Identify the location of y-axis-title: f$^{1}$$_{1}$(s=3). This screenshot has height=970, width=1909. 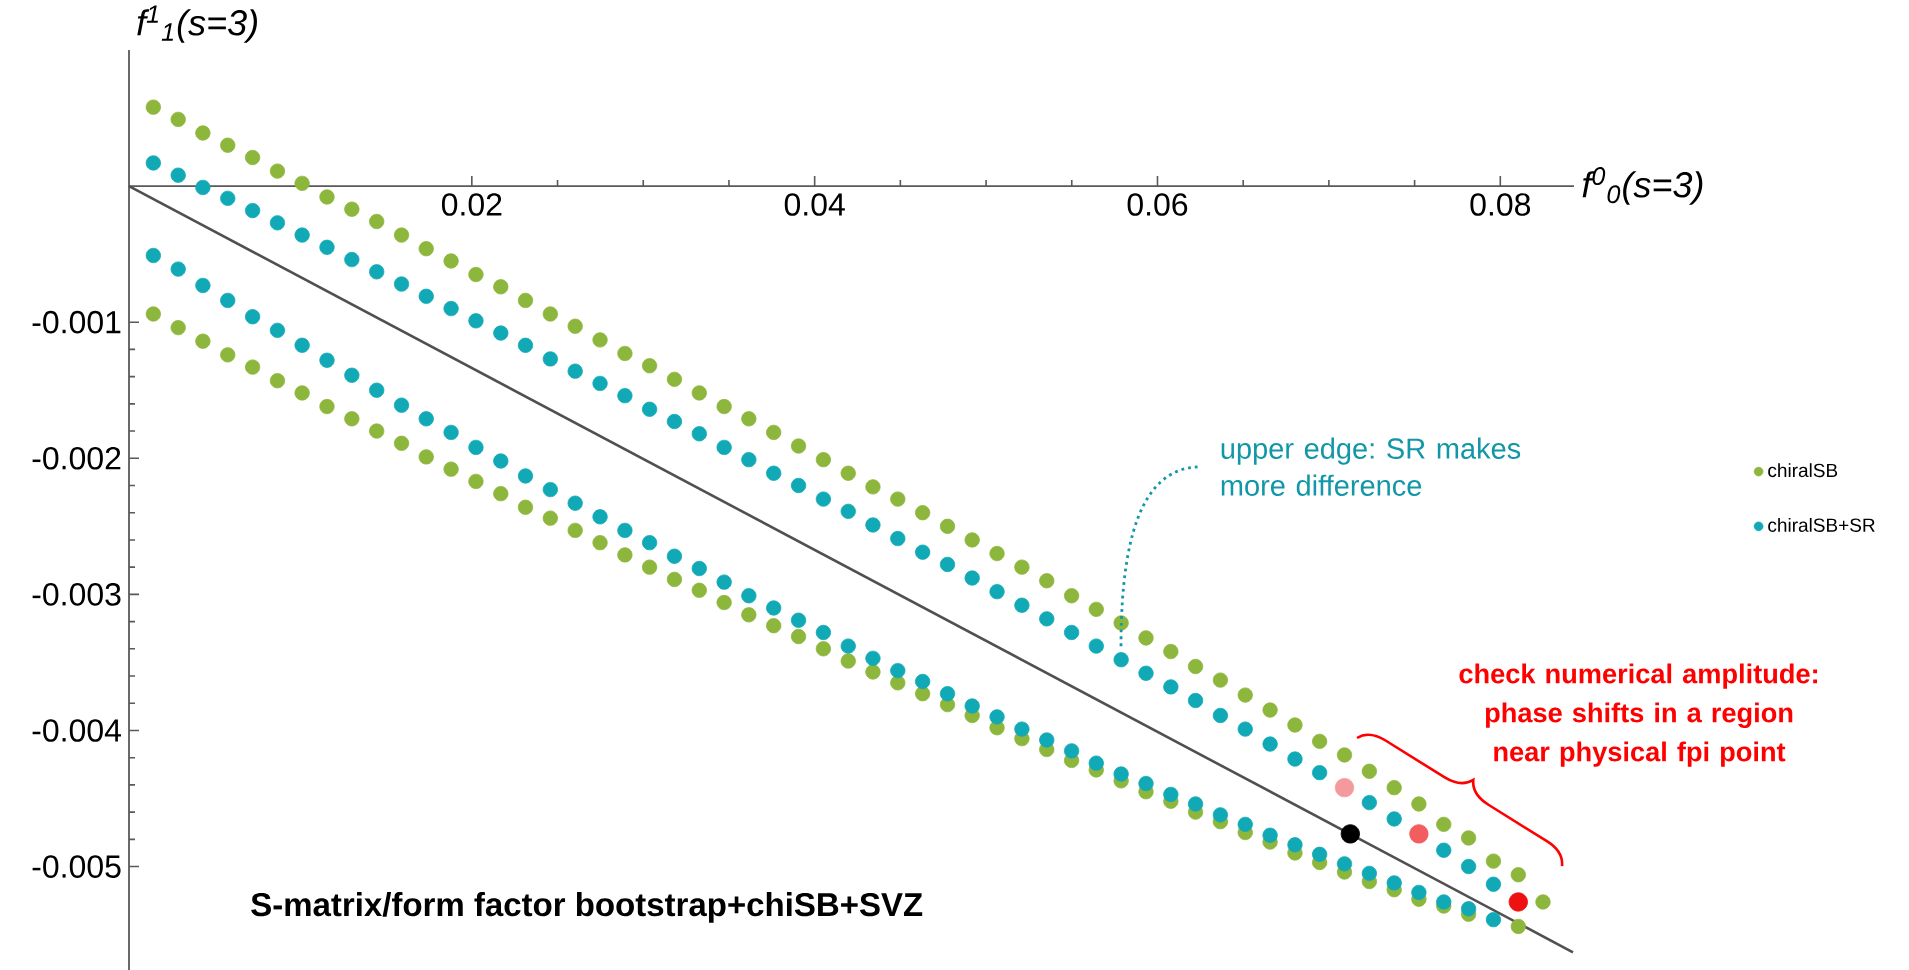
(197, 24).